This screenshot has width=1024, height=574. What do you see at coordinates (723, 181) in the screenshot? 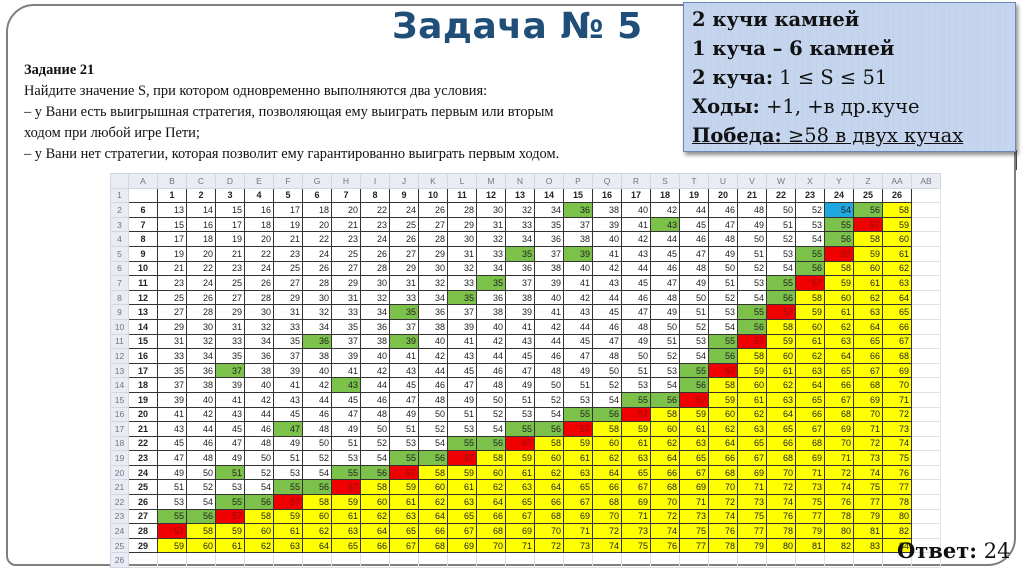
I see `column-header: U` at bounding box center [723, 181].